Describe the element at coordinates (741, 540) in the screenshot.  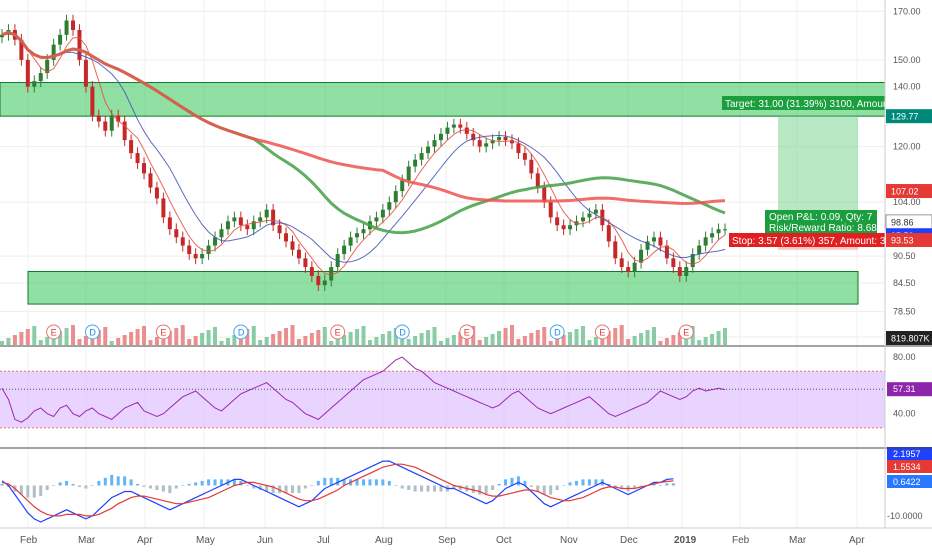
I see `time-tick-label: Feb` at that location.